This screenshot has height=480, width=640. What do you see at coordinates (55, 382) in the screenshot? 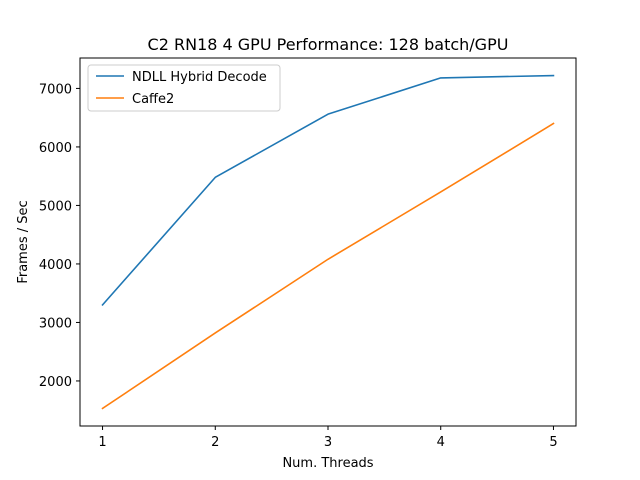
I see `y-tick-label: 2000` at bounding box center [55, 382].